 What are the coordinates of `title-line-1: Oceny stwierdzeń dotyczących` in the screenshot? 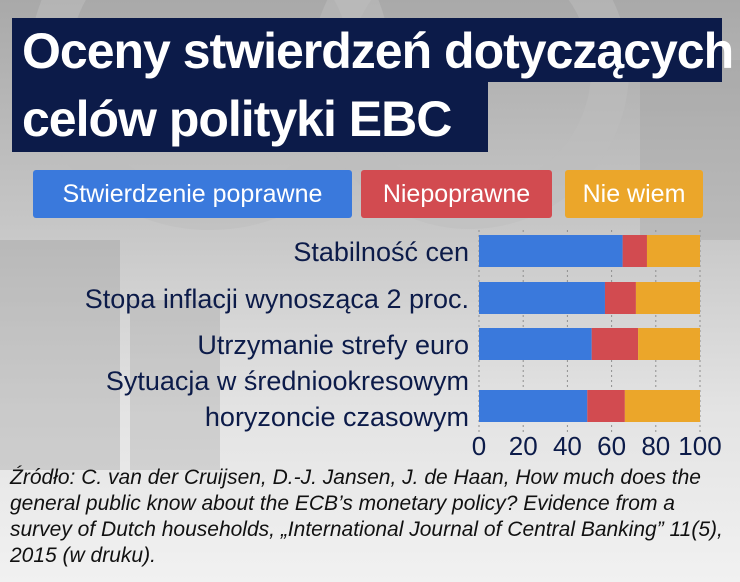 It's located at (373, 50).